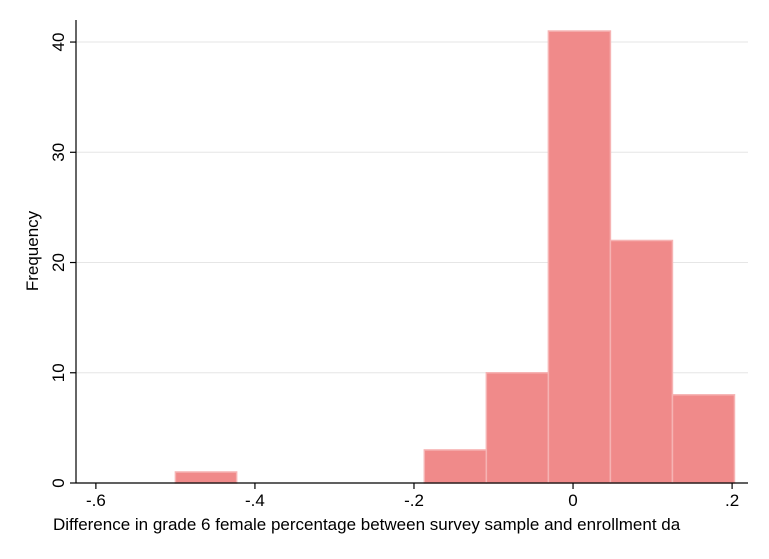 The width and height of the screenshot is (769, 559). What do you see at coordinates (58, 482) in the screenshot?
I see `y-tick-label: 0` at bounding box center [58, 482].